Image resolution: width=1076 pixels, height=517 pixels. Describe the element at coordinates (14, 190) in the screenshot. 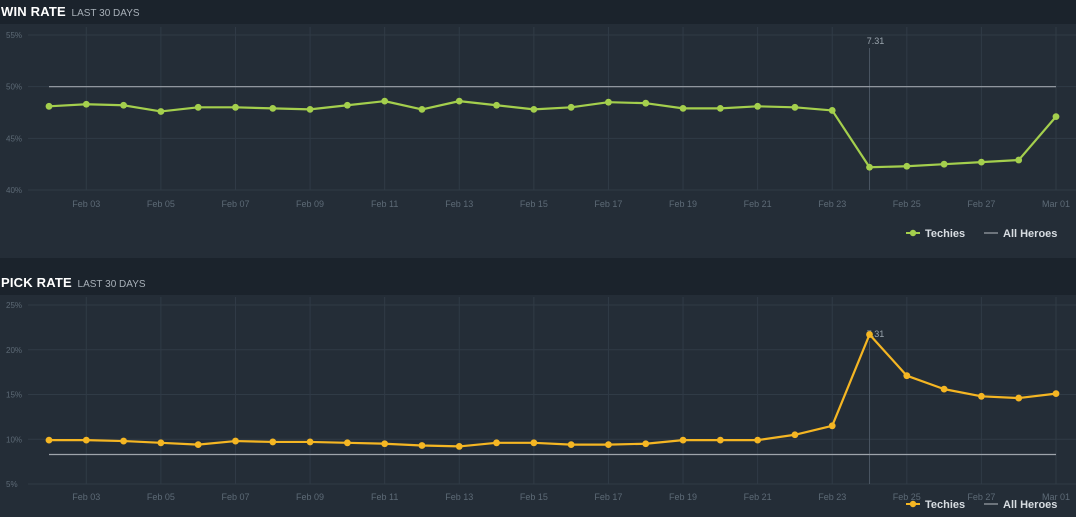

I see `y-tick-label: 40%` at that location.